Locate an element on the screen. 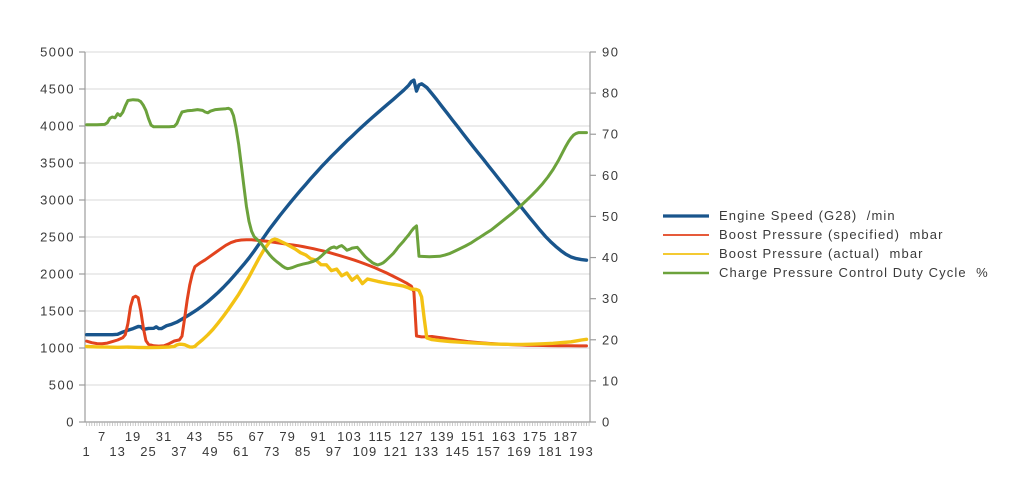  x-axis-label-upper: 175 is located at coordinates (535, 436).